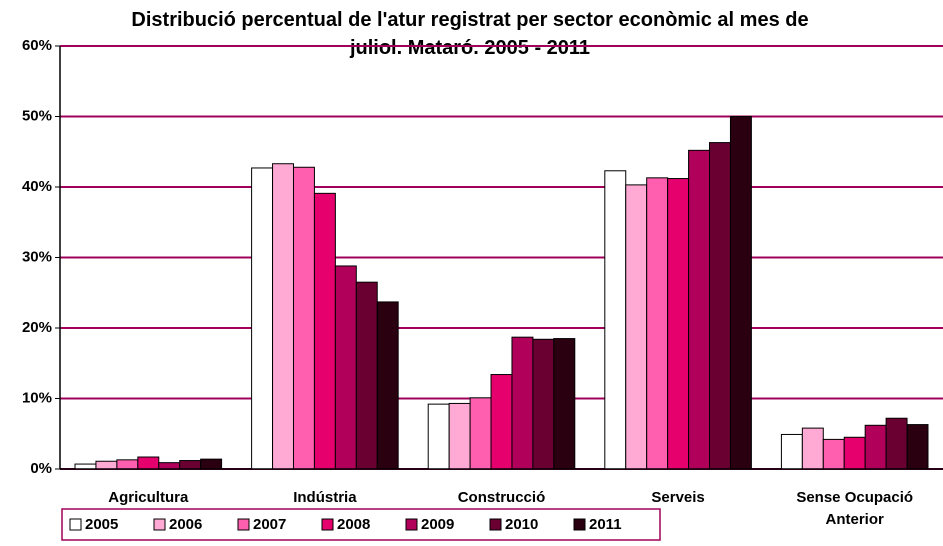 This screenshot has width=943, height=546. I want to click on y-tick-label: 30%, so click(37, 256).